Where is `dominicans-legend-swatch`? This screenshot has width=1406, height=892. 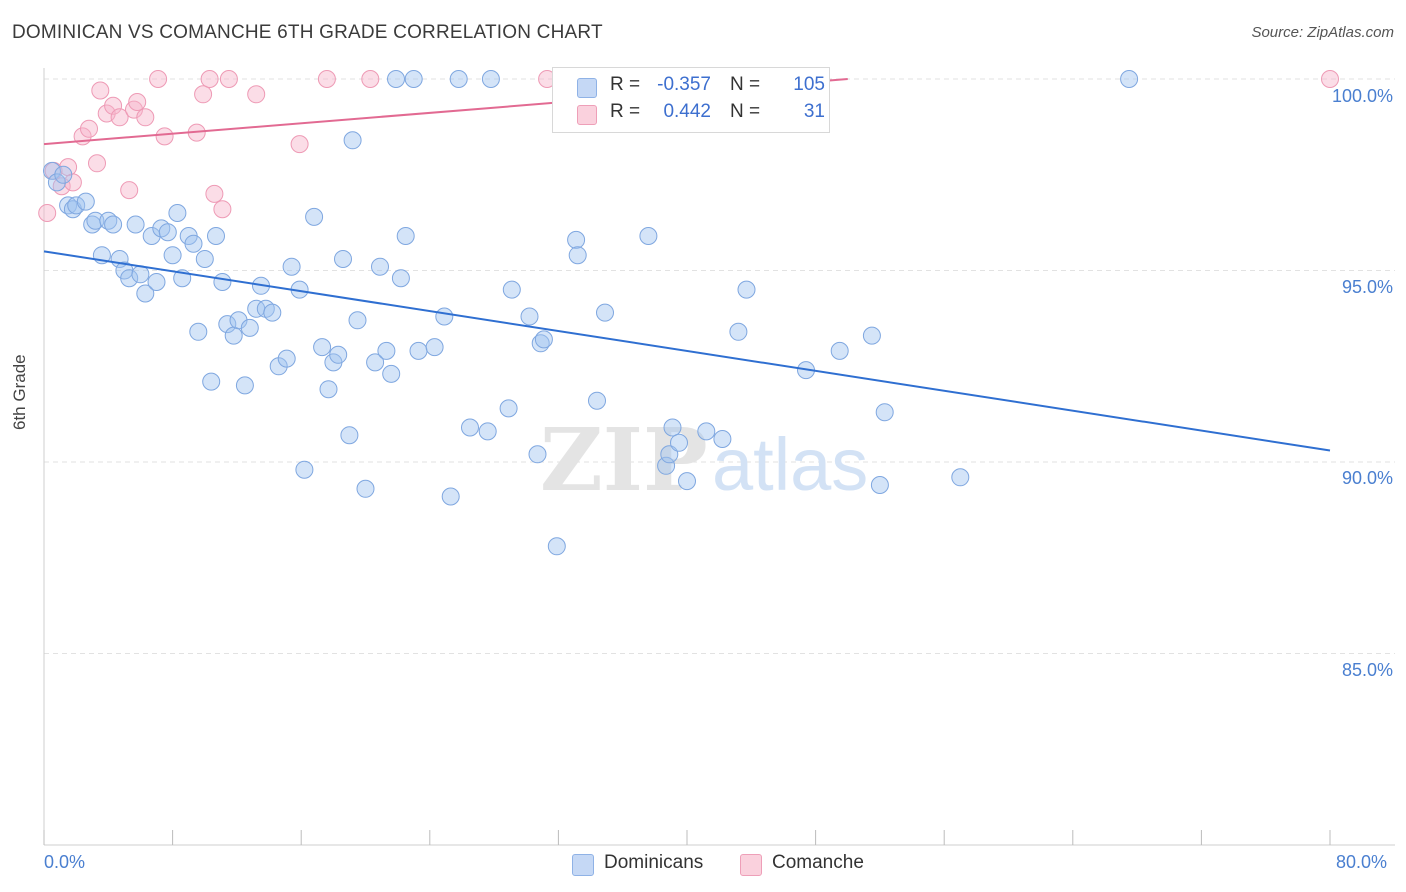 dominicans-legend-swatch is located at coordinates (583, 865).